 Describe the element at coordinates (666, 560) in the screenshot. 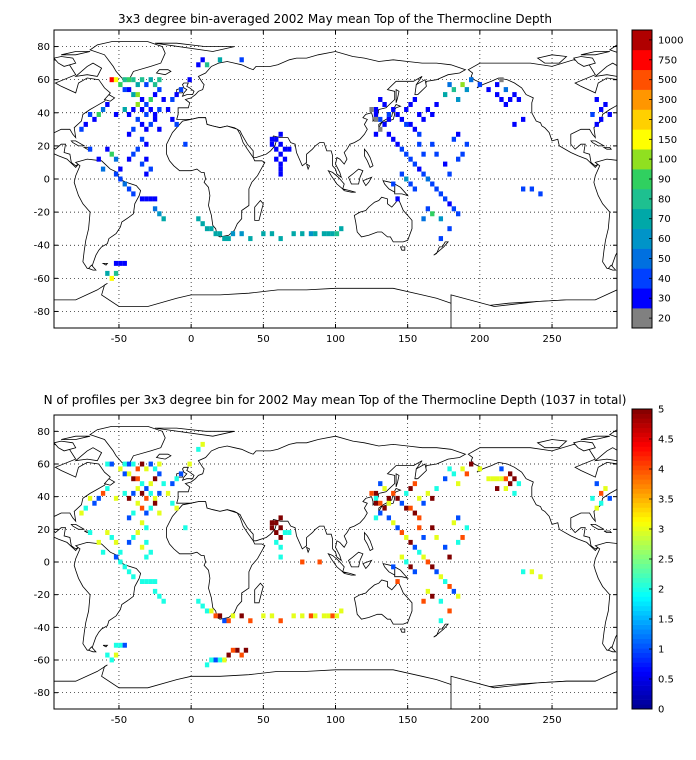

I see `colorbar-label: 2.5` at that location.